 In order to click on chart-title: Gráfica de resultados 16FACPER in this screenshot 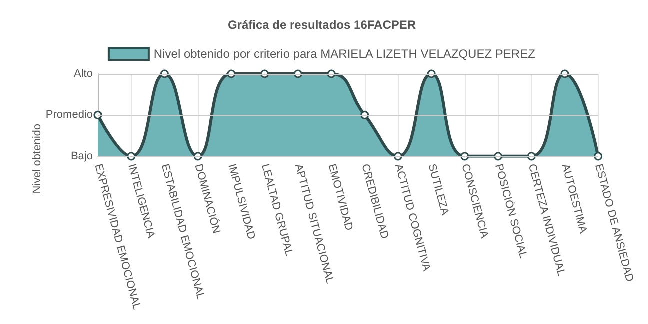, I will do `click(322, 25)`.